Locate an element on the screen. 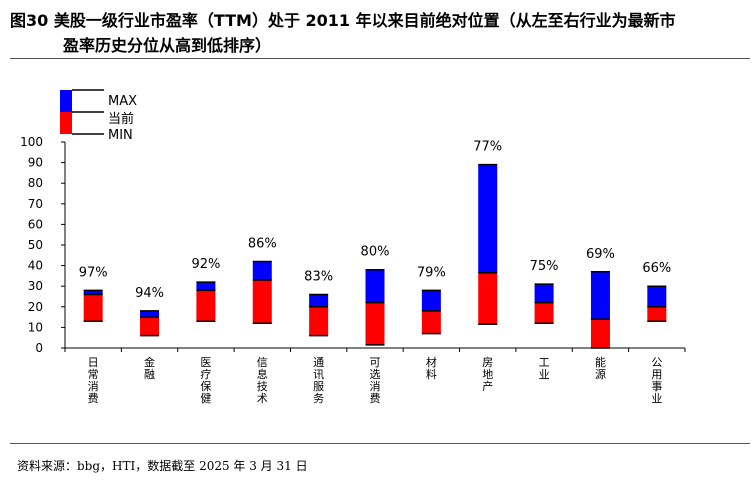 The height and width of the screenshot is (480, 755). x-tick-label: 保 is located at coordinates (205, 386).